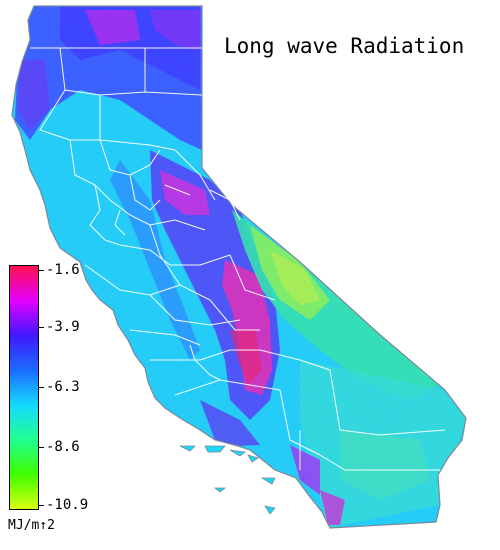  I want to click on colorbar-tick-label: -6.3, so click(63, 387).